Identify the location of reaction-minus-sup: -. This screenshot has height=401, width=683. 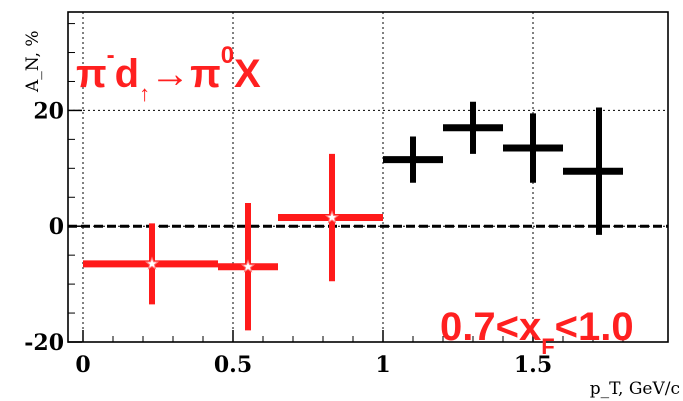
(110, 55).